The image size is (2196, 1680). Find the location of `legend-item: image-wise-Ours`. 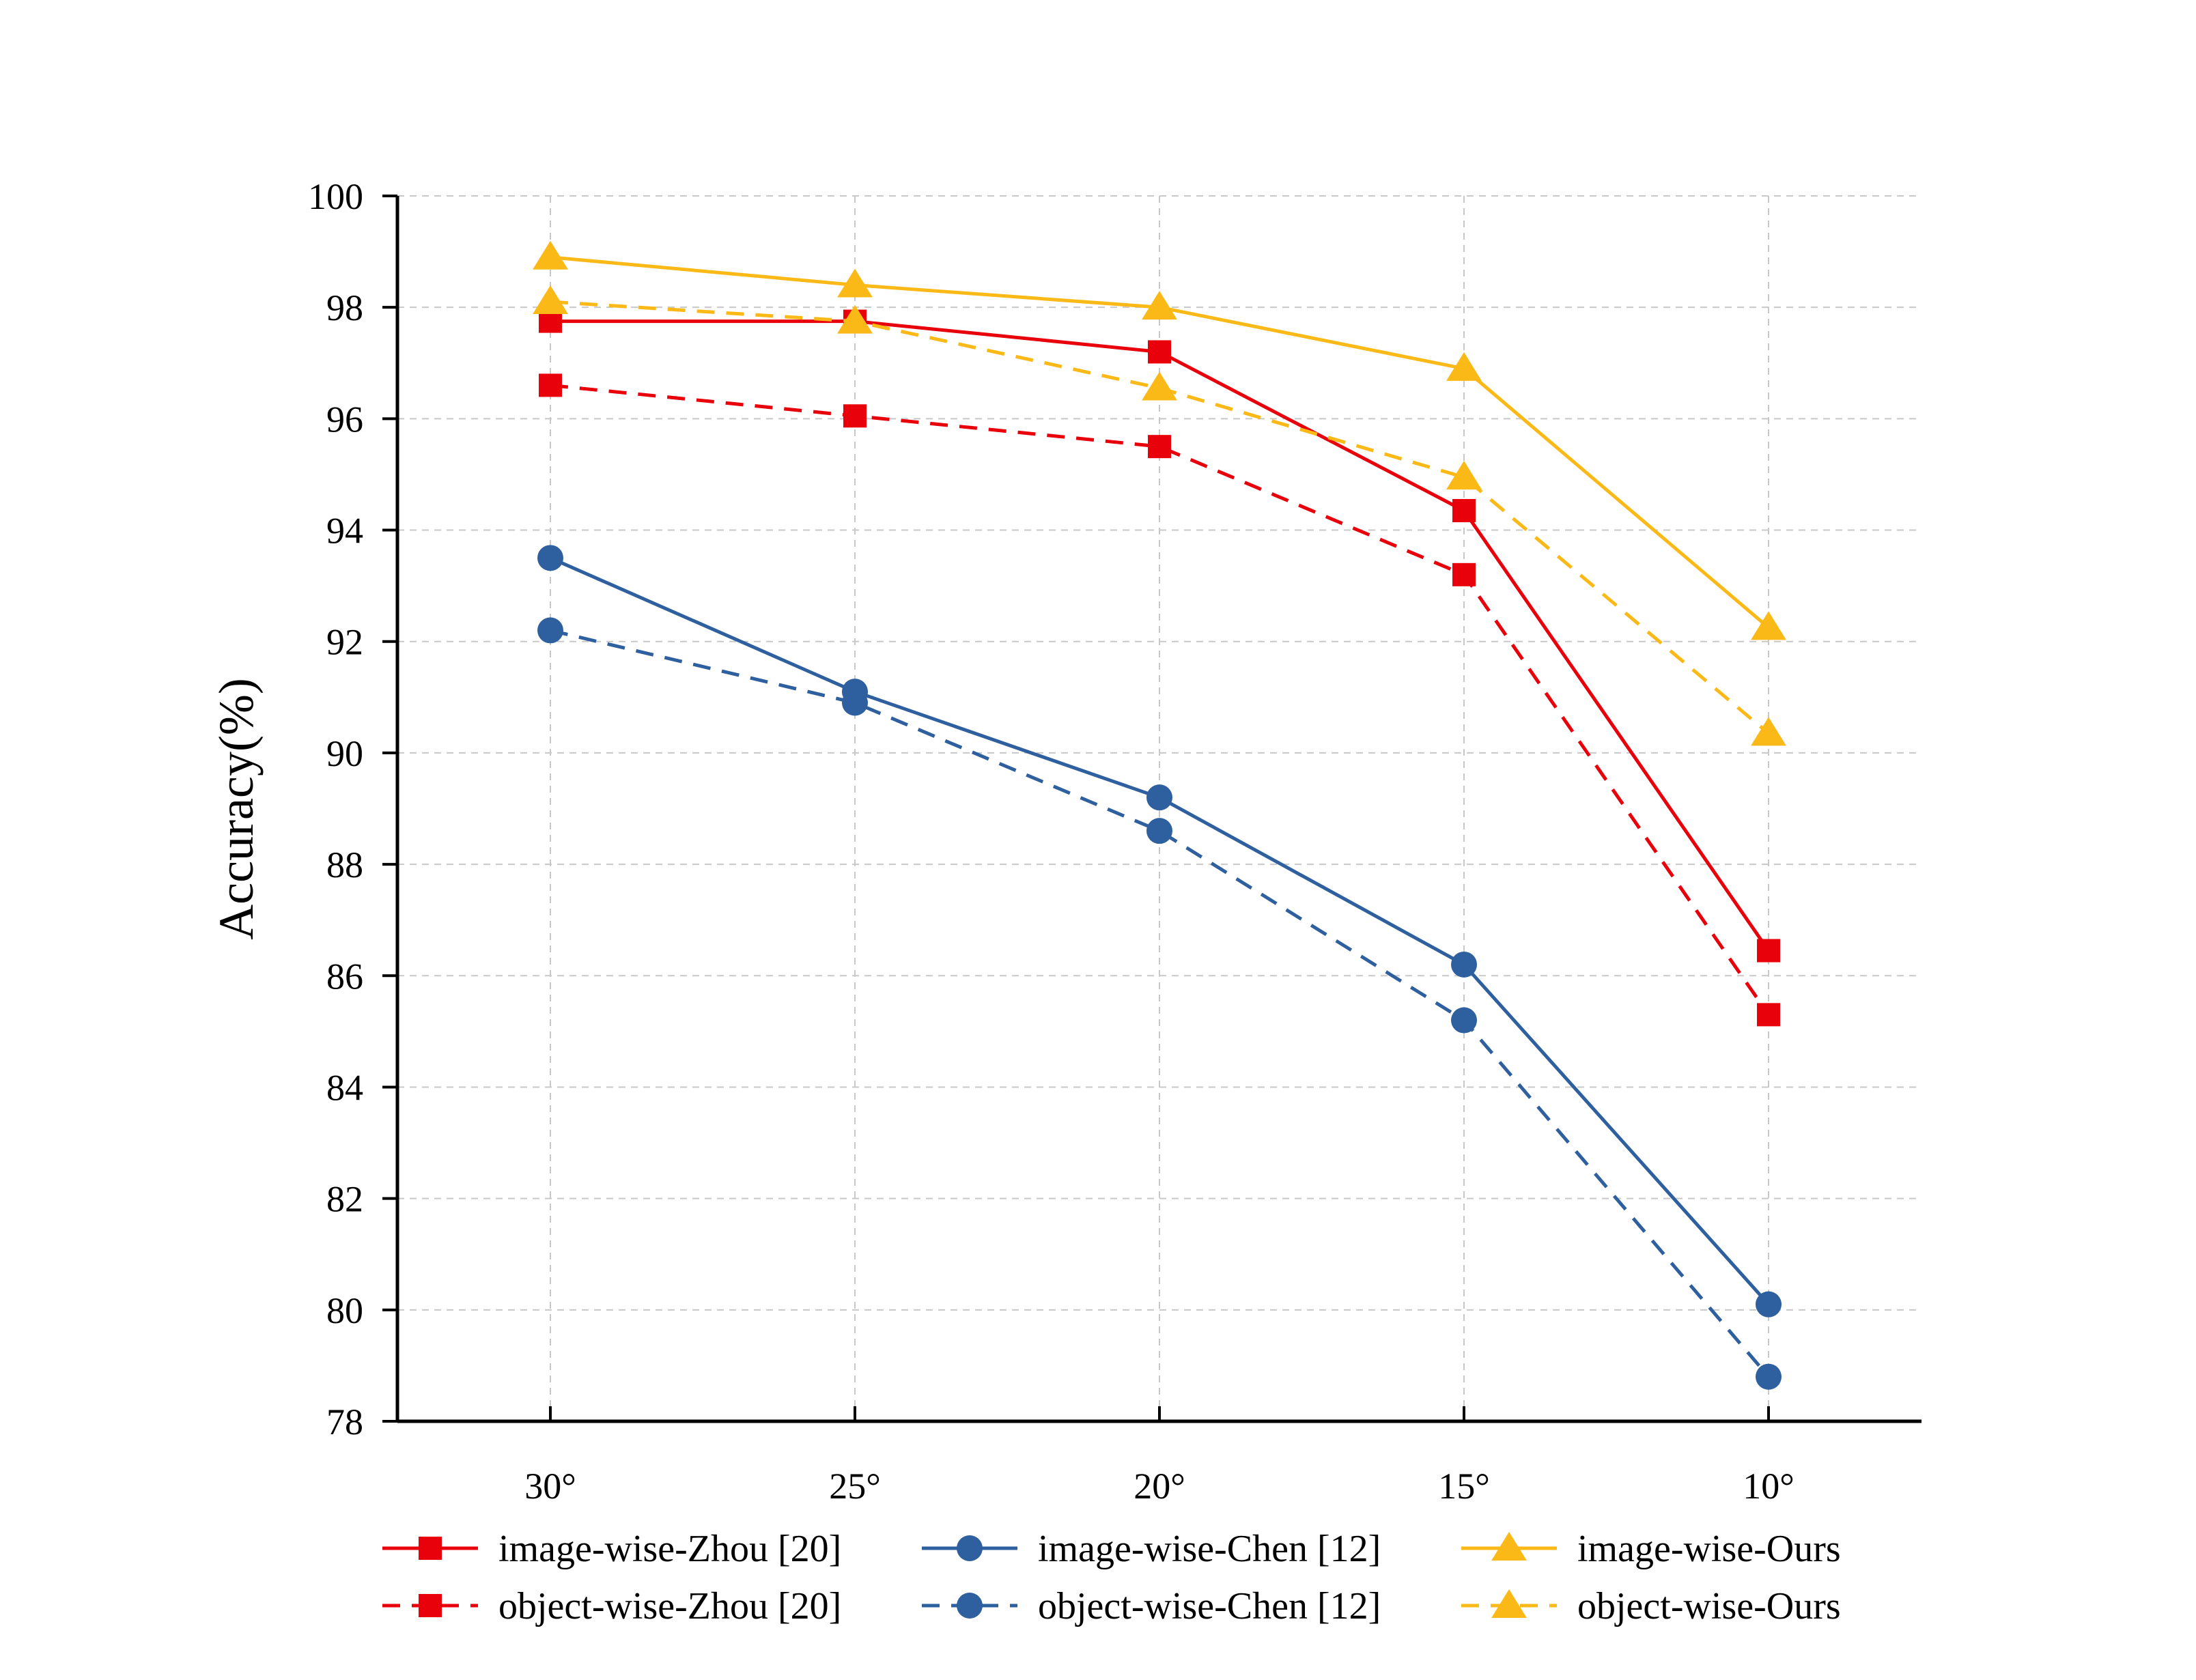

legend-item: image-wise-Ours is located at coordinates (1651, 1549).